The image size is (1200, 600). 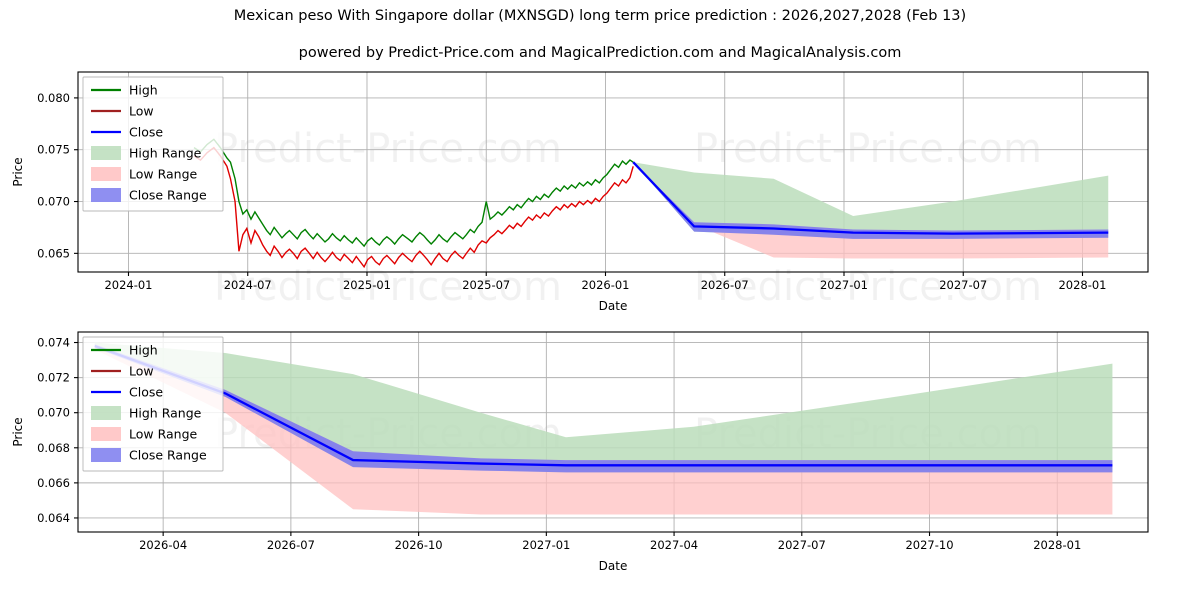 I want to click on y-tick-label: 0.080, so click(x=53, y=98).